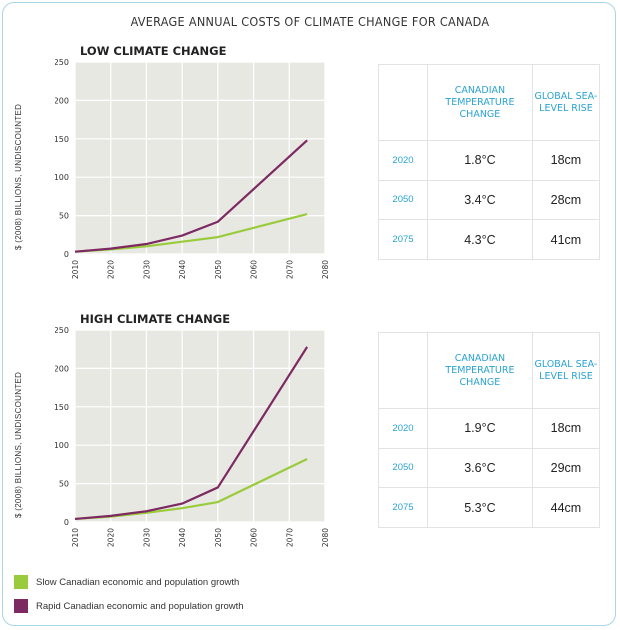  I want to click on table-row: 2050 3.4°C 28cm, so click(489, 200).